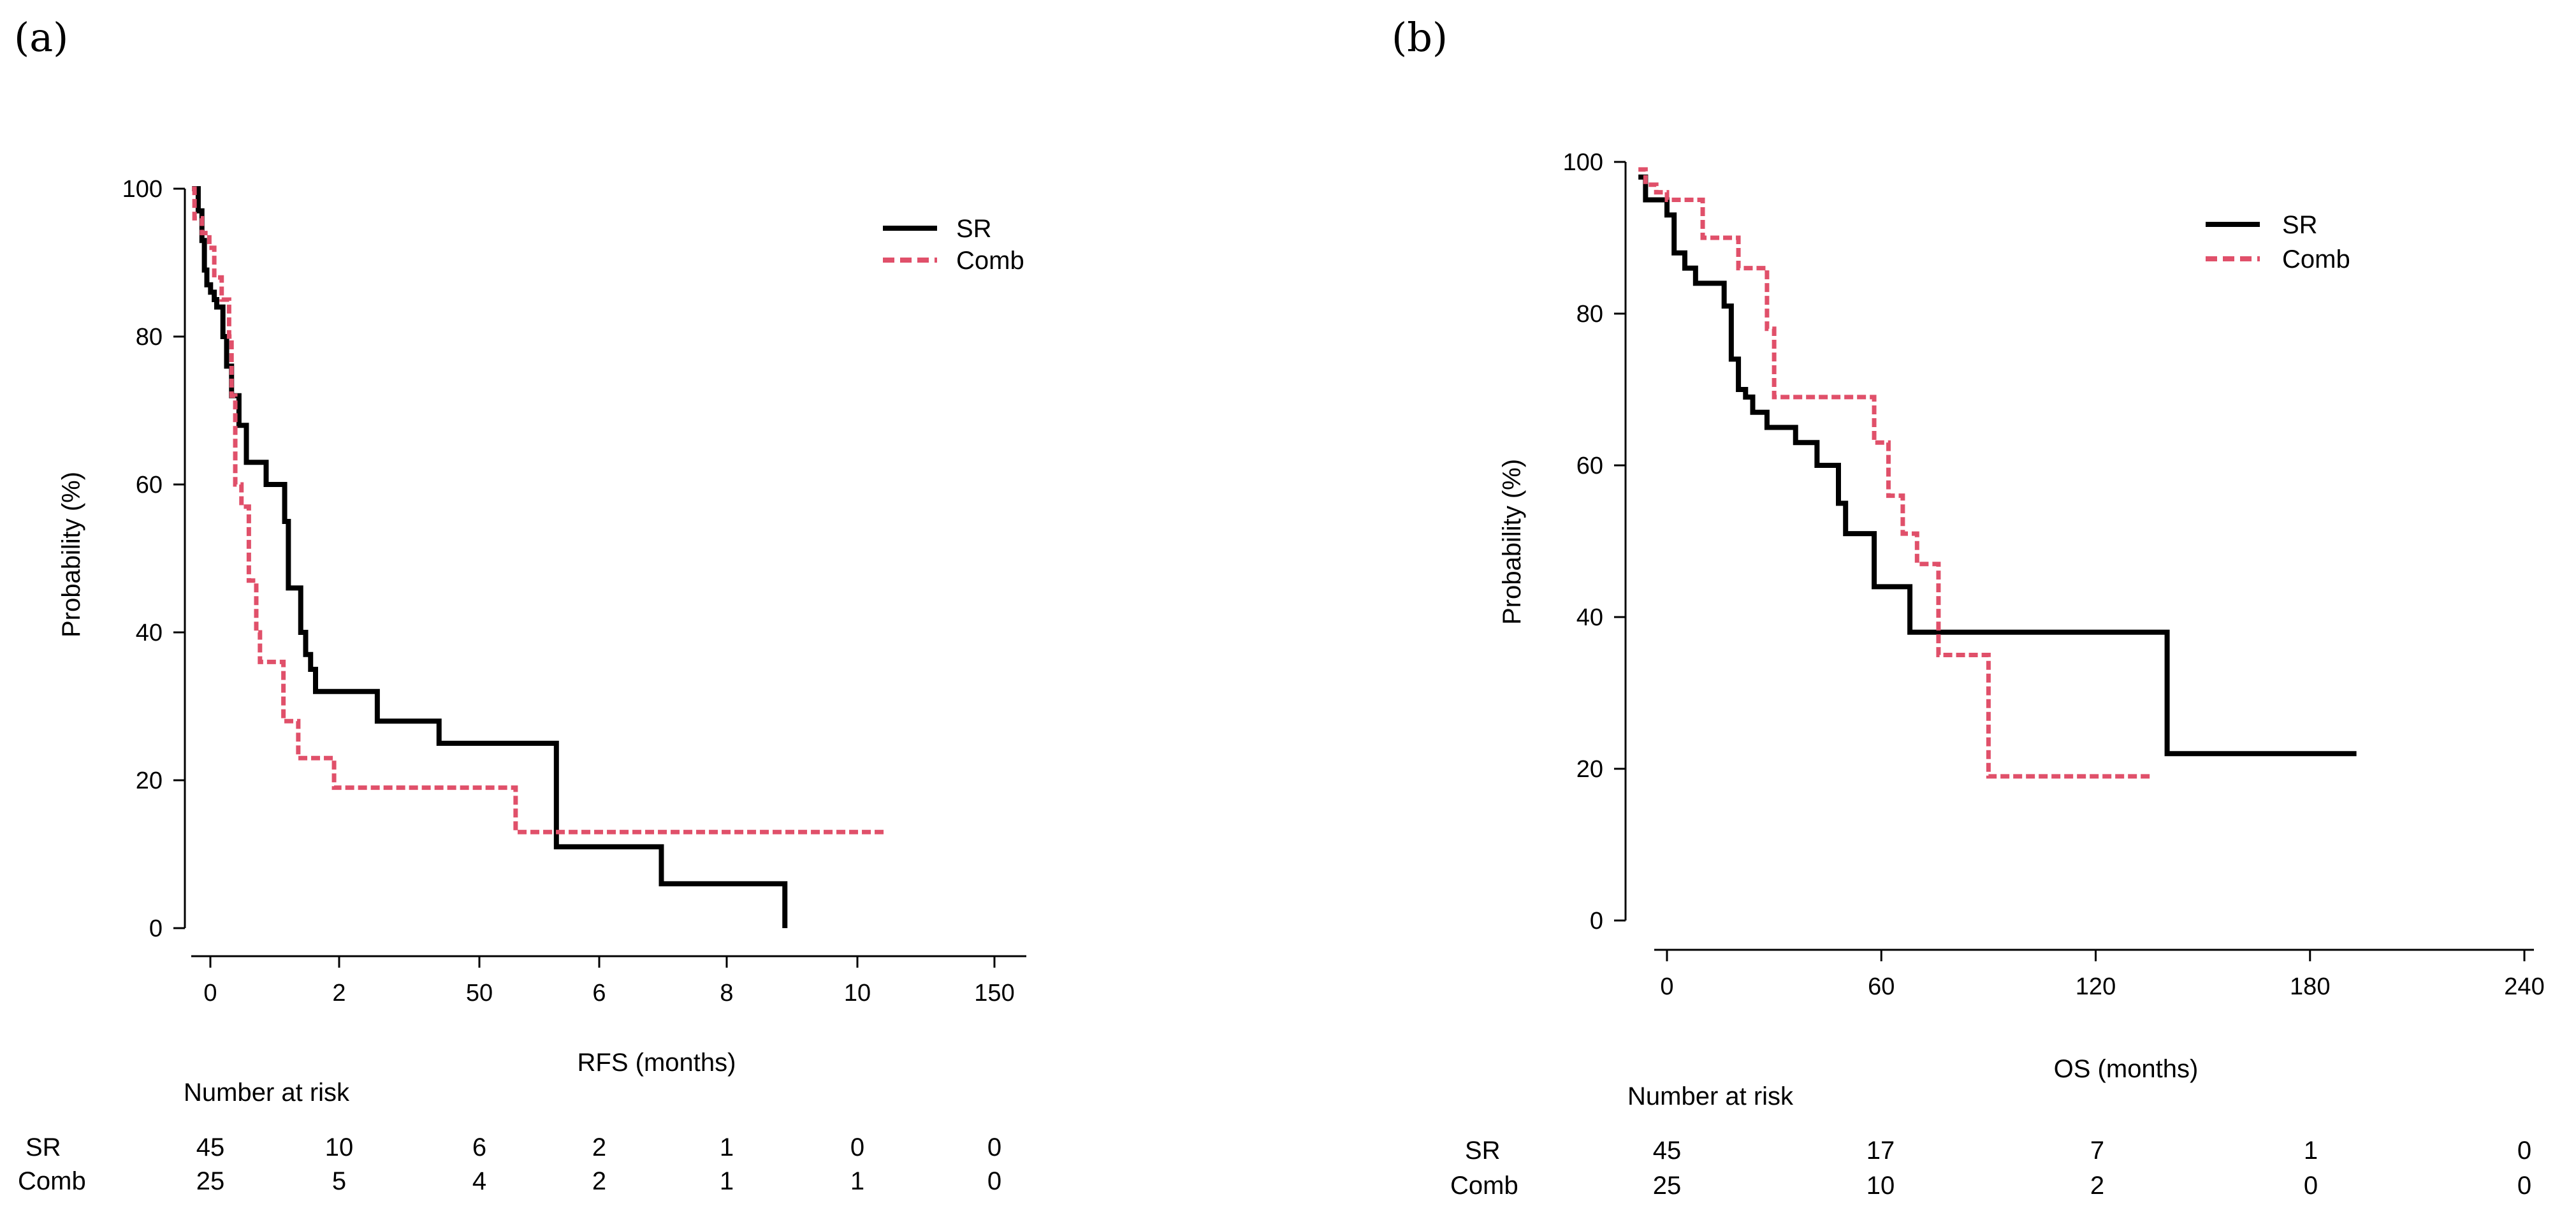 This screenshot has height=1215, width=2576. What do you see at coordinates (71, 554) in the screenshot?
I see `panel-a-y-title: Probability (%)` at bounding box center [71, 554].